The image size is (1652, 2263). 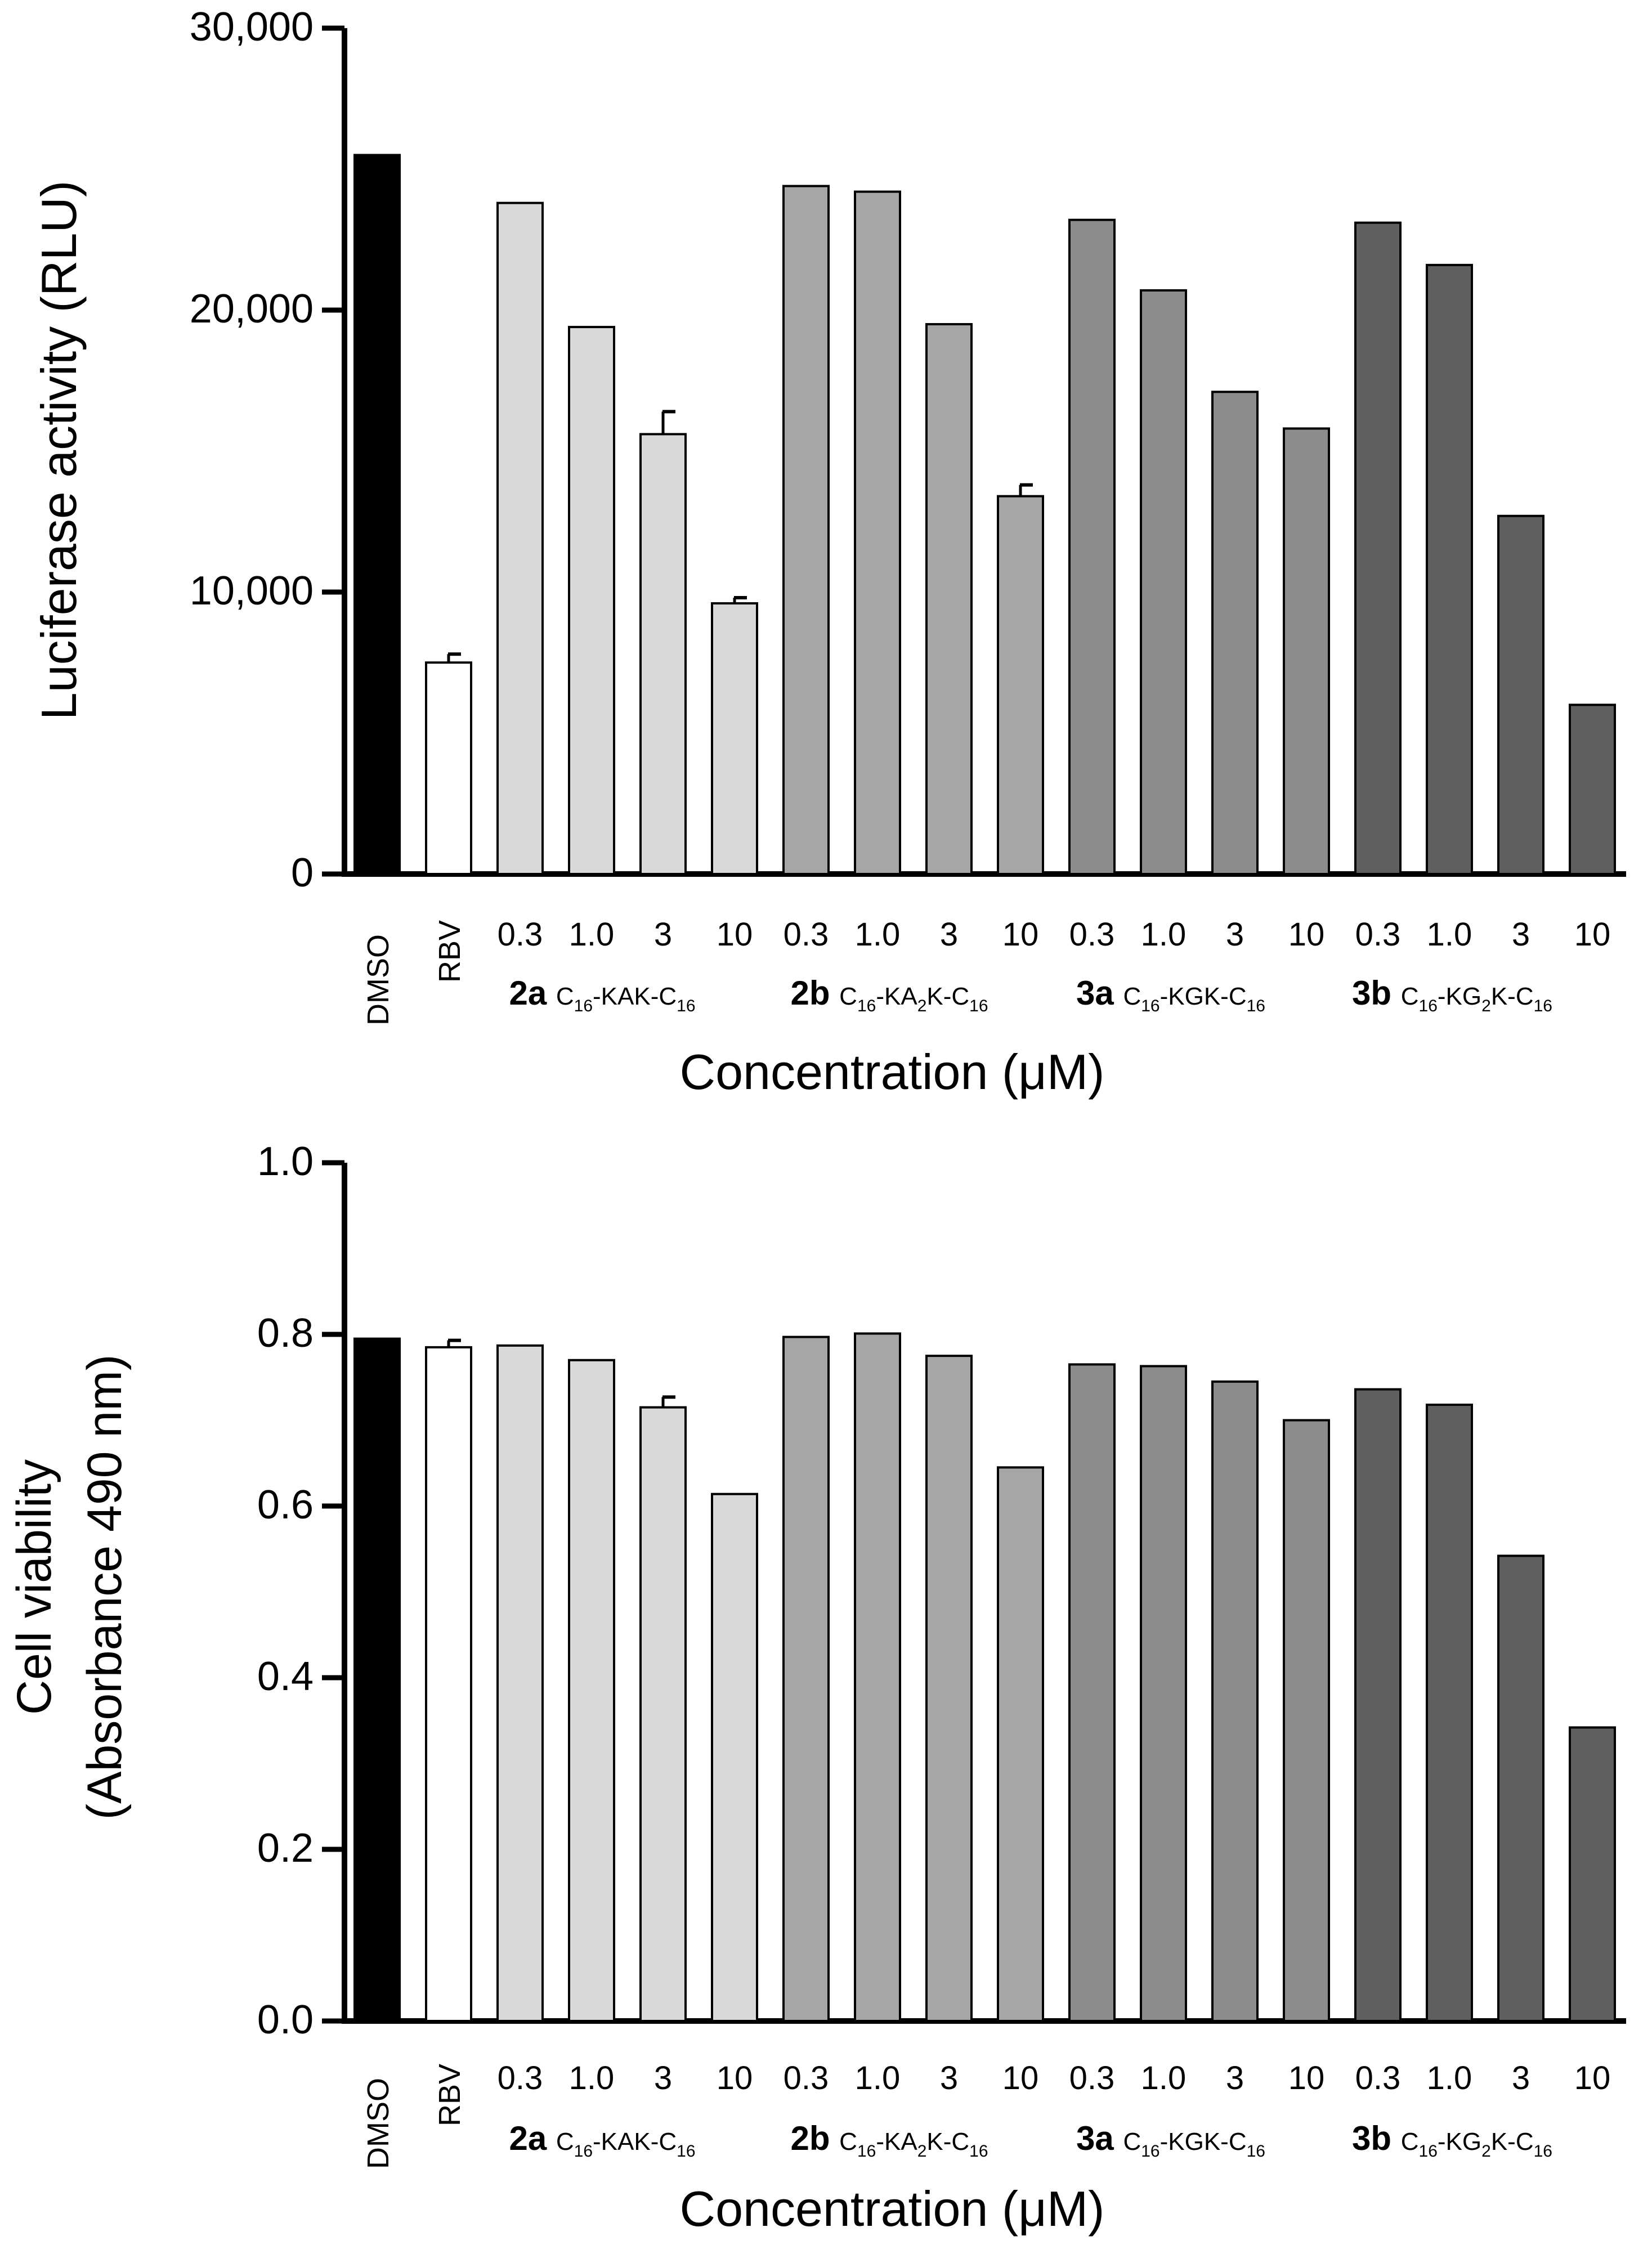 What do you see at coordinates (105, 1587) in the screenshot?
I see `y-axis-title-line2: (Absorbance 490 nm)` at bounding box center [105, 1587].